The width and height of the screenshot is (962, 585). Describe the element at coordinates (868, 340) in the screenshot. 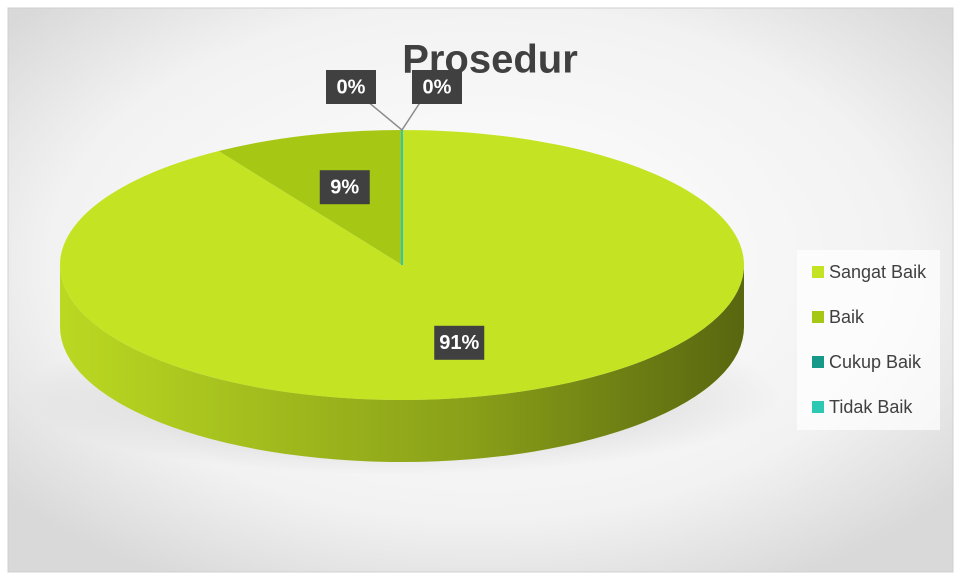

I see `legend-box` at that location.